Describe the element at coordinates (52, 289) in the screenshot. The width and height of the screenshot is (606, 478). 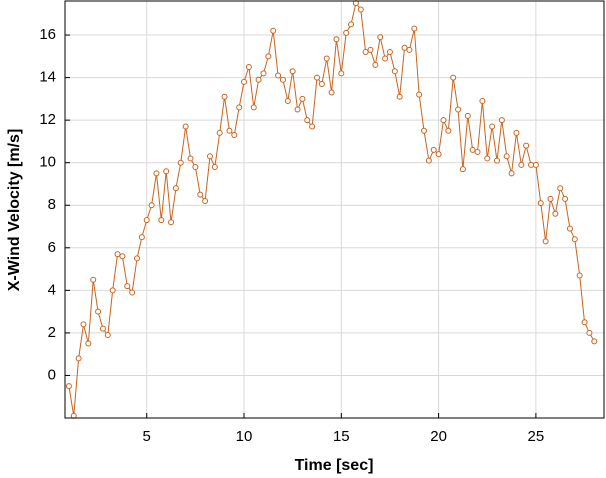
I see `y-tick-label: 4` at that location.